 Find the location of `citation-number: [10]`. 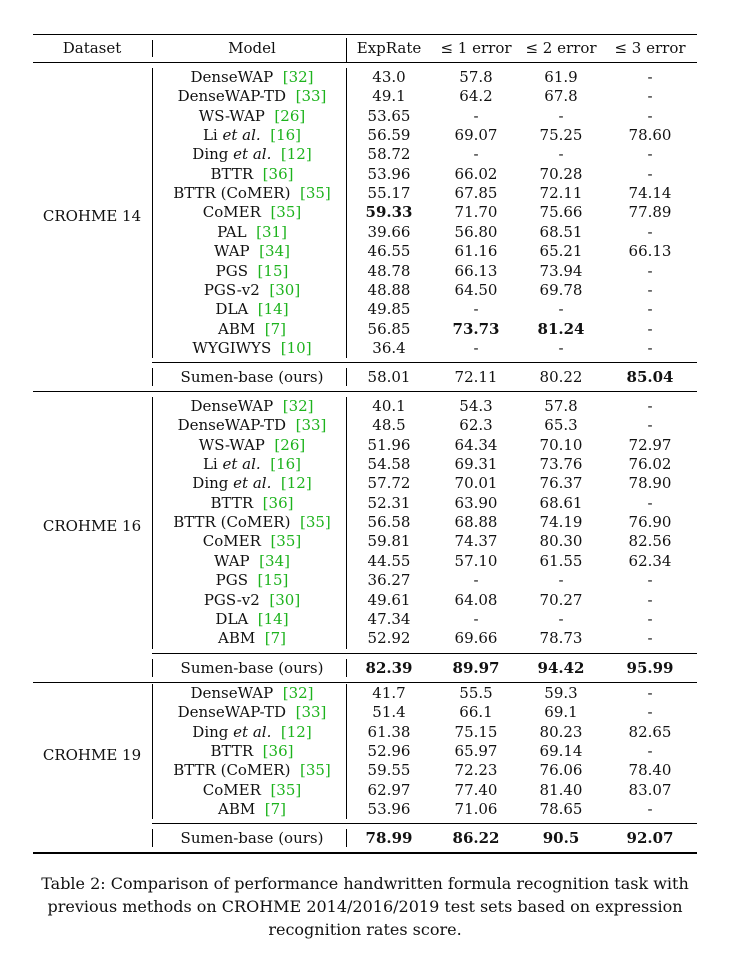

citation-number: [10] is located at coordinates (296, 347).